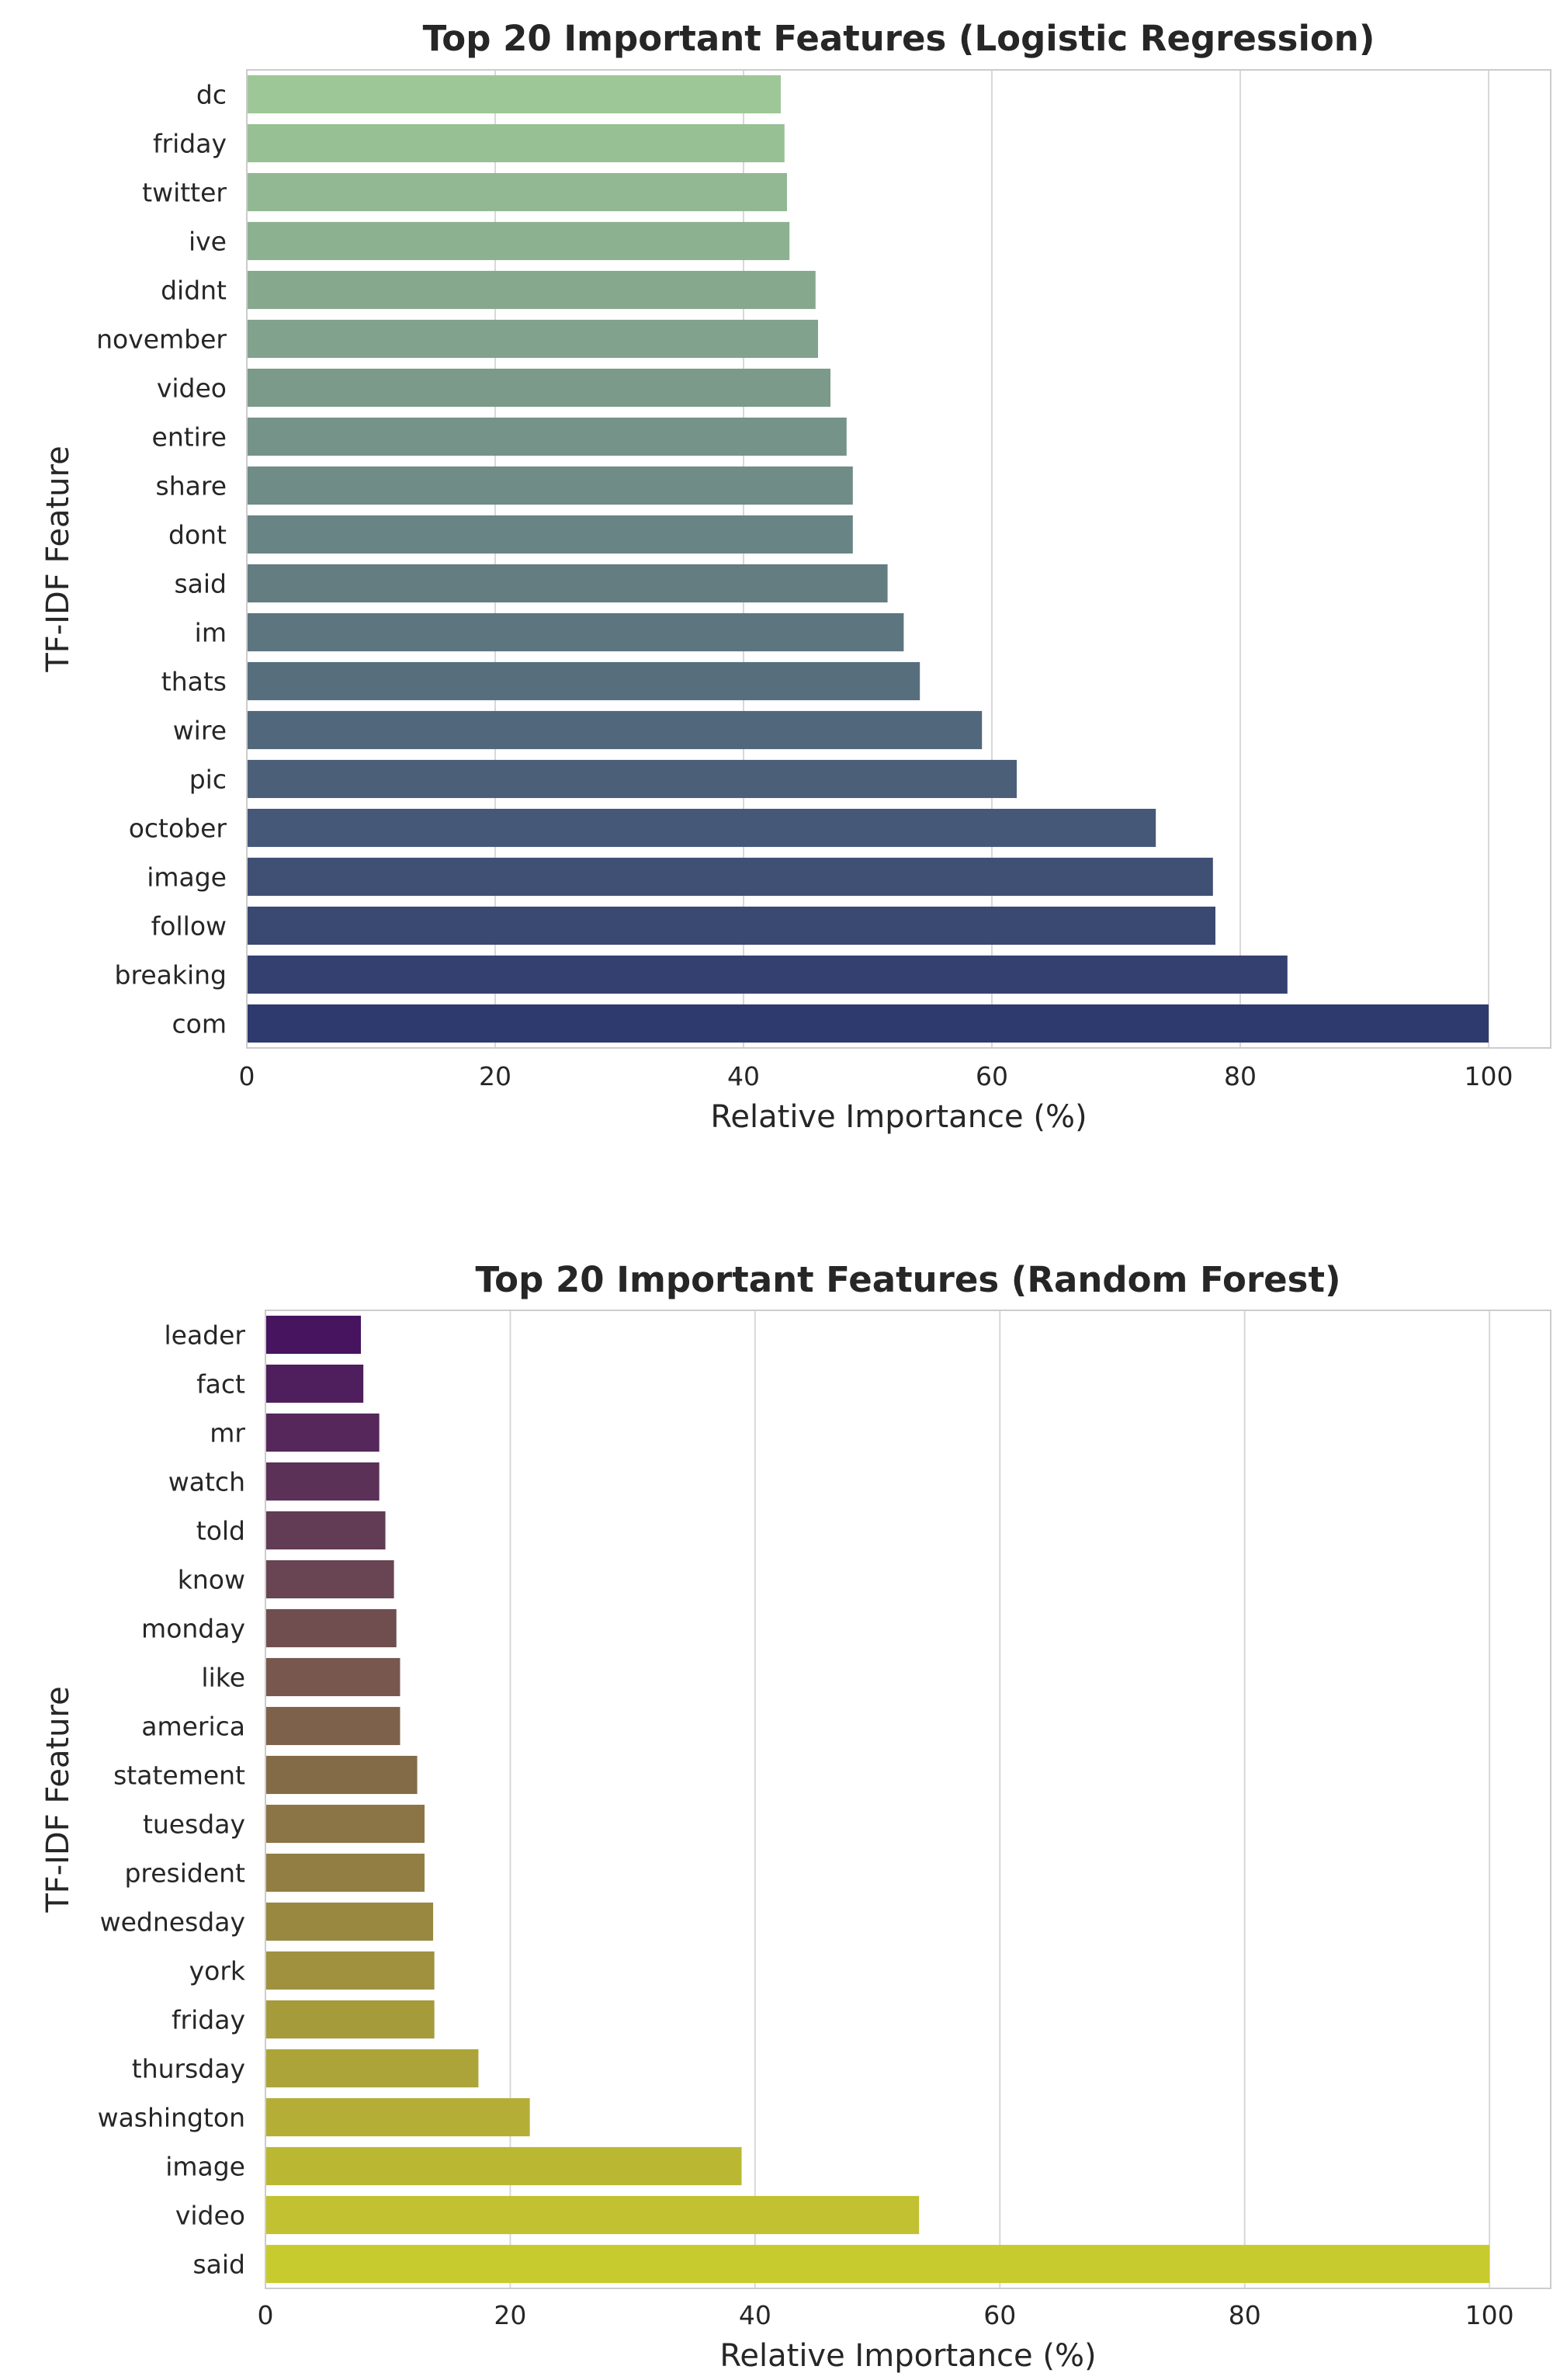 This screenshot has width=1567, height=2380. I want to click on bar-wednesday, so click(349, 1922).